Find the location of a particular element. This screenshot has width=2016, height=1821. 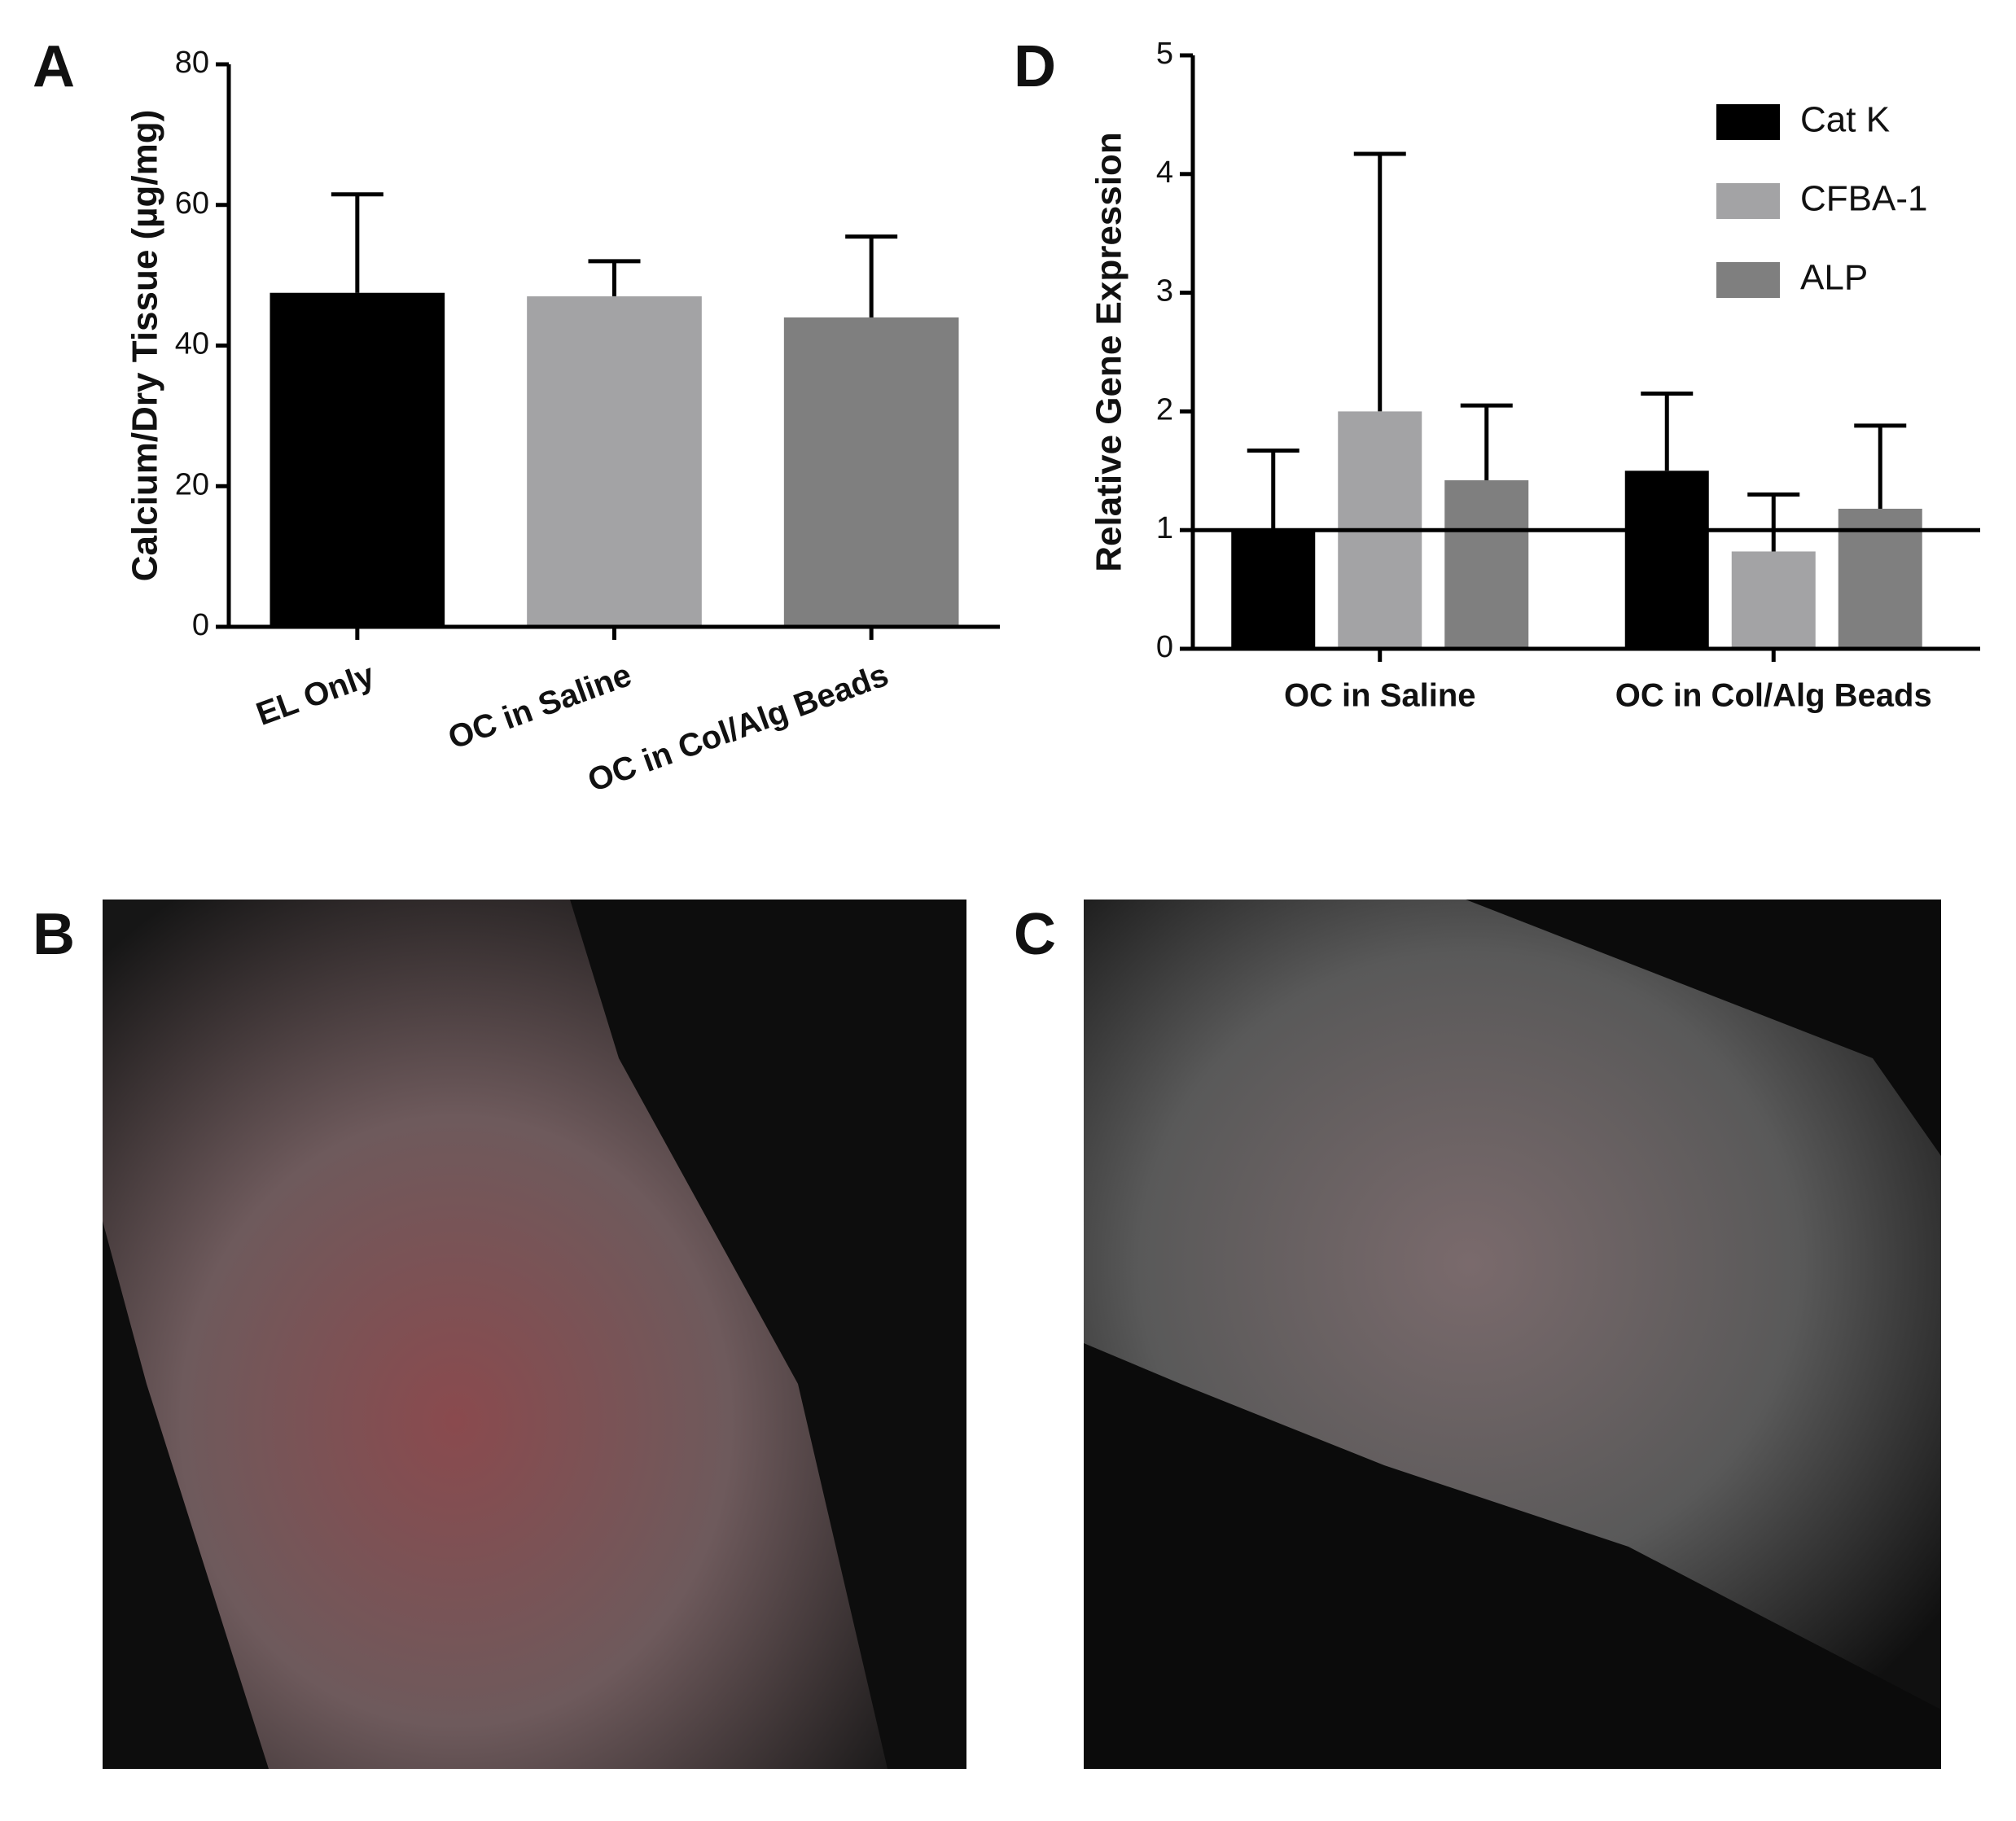

y-tick-label: 2 is located at coordinates (1164, 409).